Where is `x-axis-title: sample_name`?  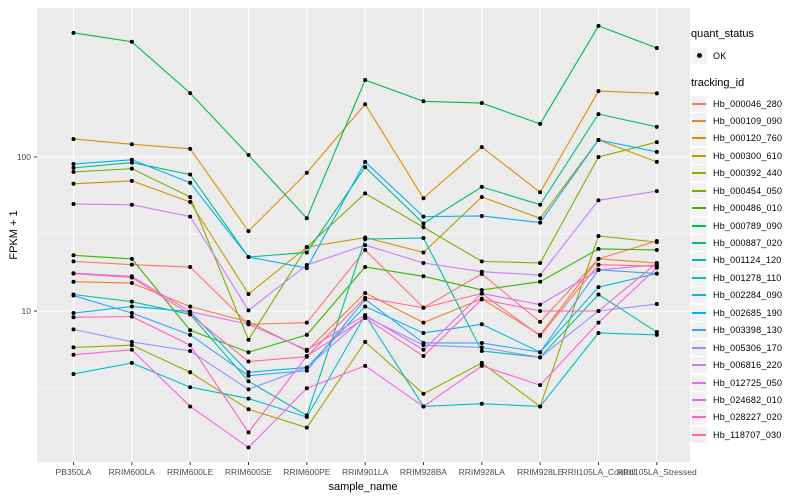
x-axis-title: sample_name is located at coordinates (363, 487).